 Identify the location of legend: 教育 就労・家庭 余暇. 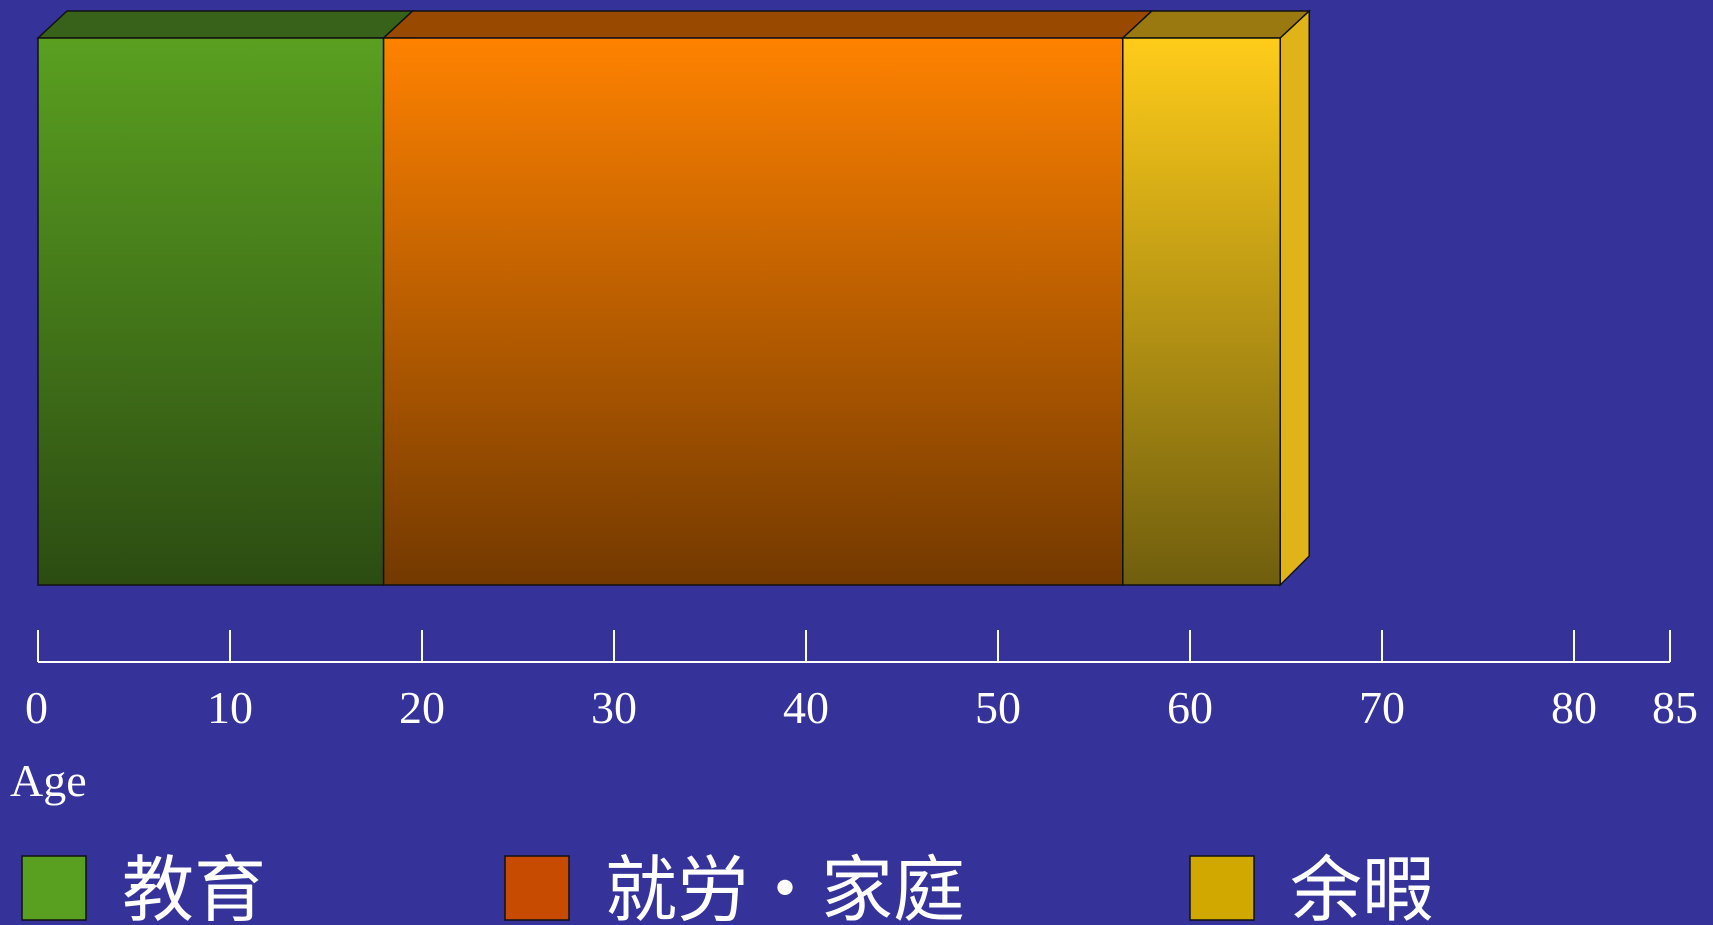
(727, 886).